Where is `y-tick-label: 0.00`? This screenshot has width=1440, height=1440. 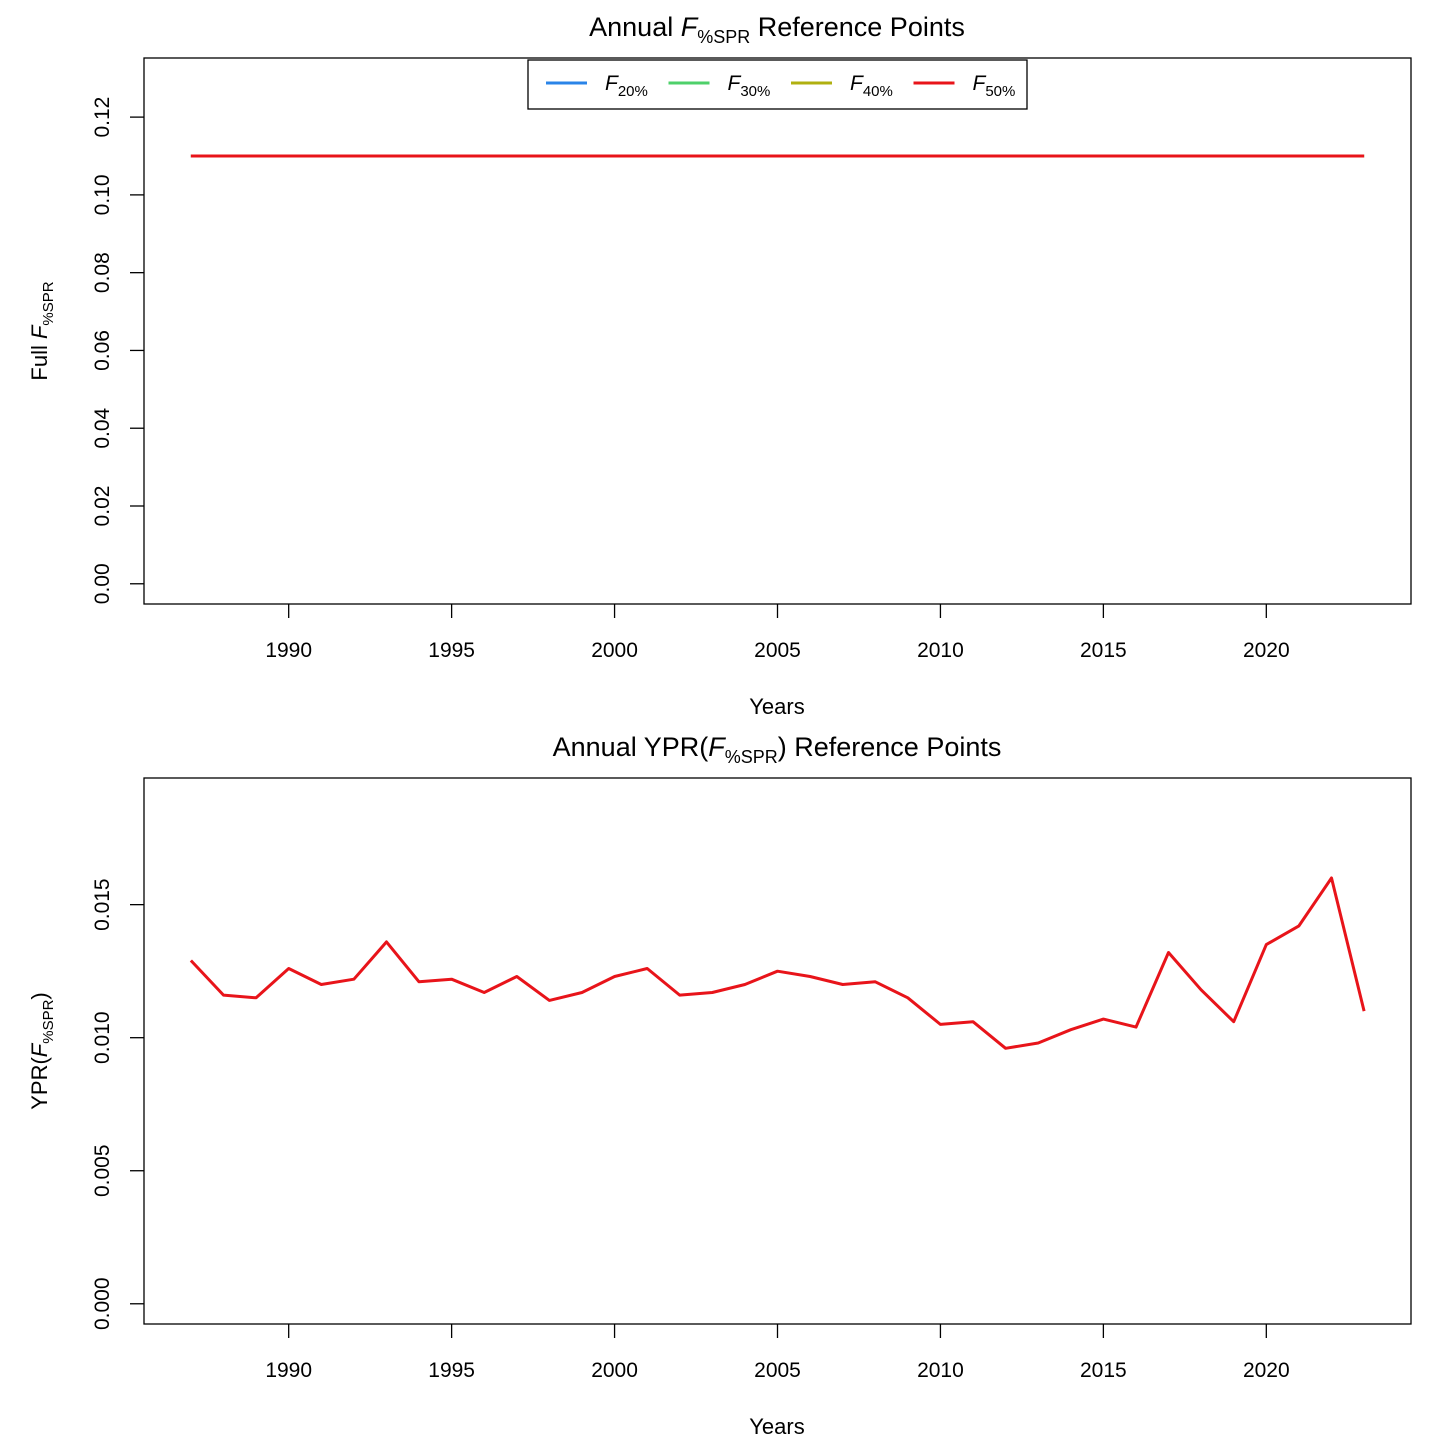 y-tick-label: 0.00 is located at coordinates (102, 583).